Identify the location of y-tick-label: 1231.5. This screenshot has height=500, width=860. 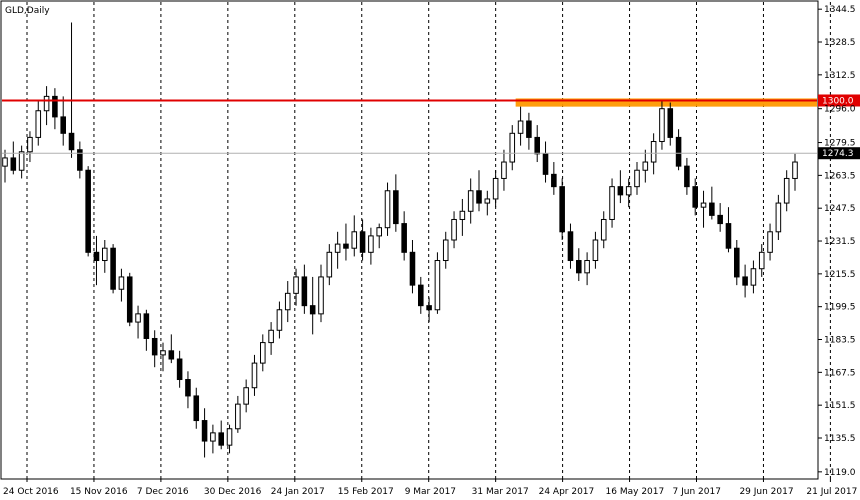
(840, 242).